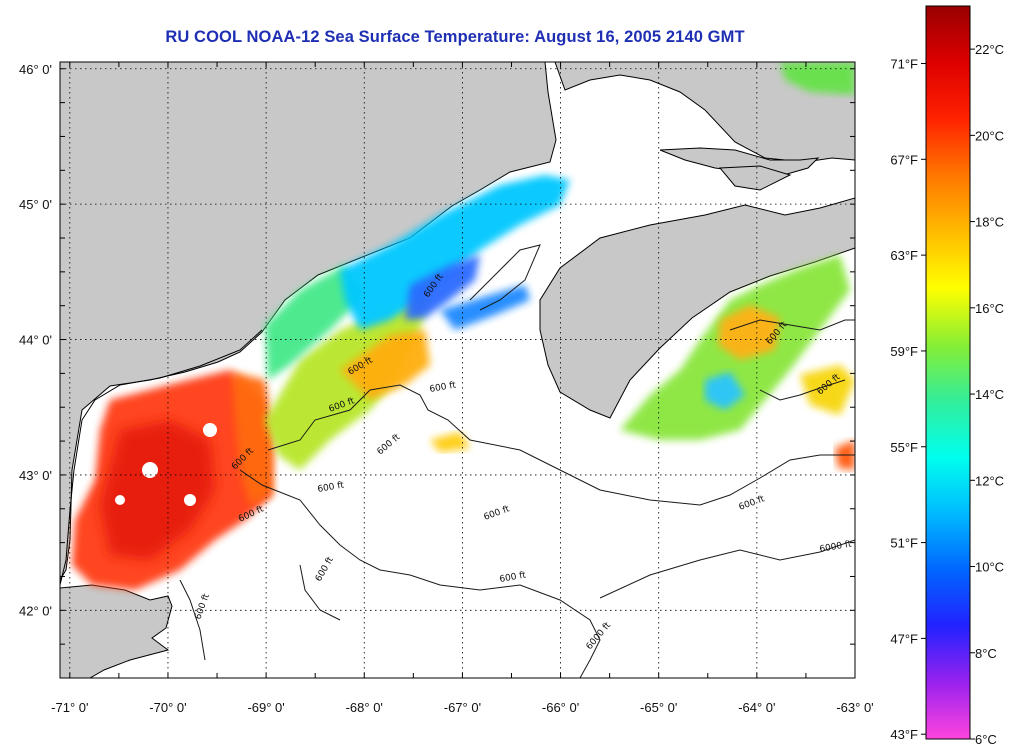 The width and height of the screenshot is (1016, 754). What do you see at coordinates (157, 490) in the screenshot?
I see `sst-warm-center` at bounding box center [157, 490].